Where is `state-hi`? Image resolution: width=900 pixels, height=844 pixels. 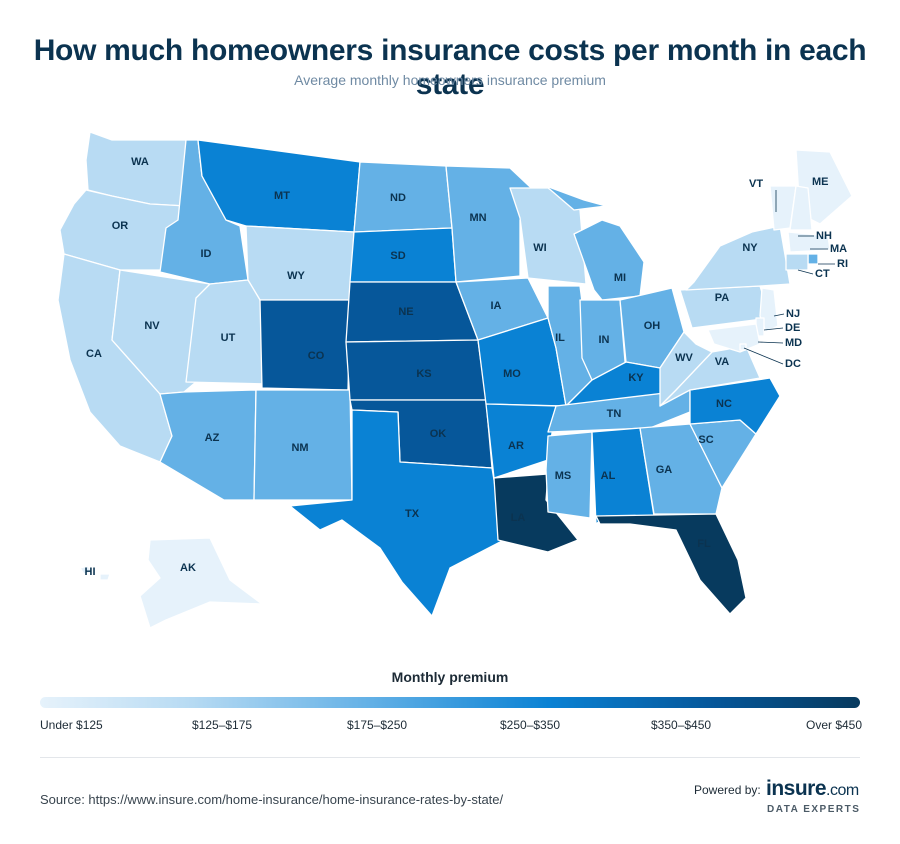
state-hi is located at coordinates (95, 573).